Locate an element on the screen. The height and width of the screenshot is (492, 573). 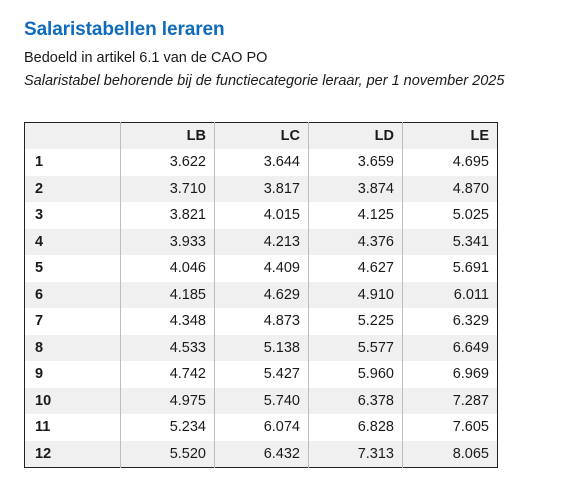
salary-cell: 4.975 is located at coordinates (167, 400).